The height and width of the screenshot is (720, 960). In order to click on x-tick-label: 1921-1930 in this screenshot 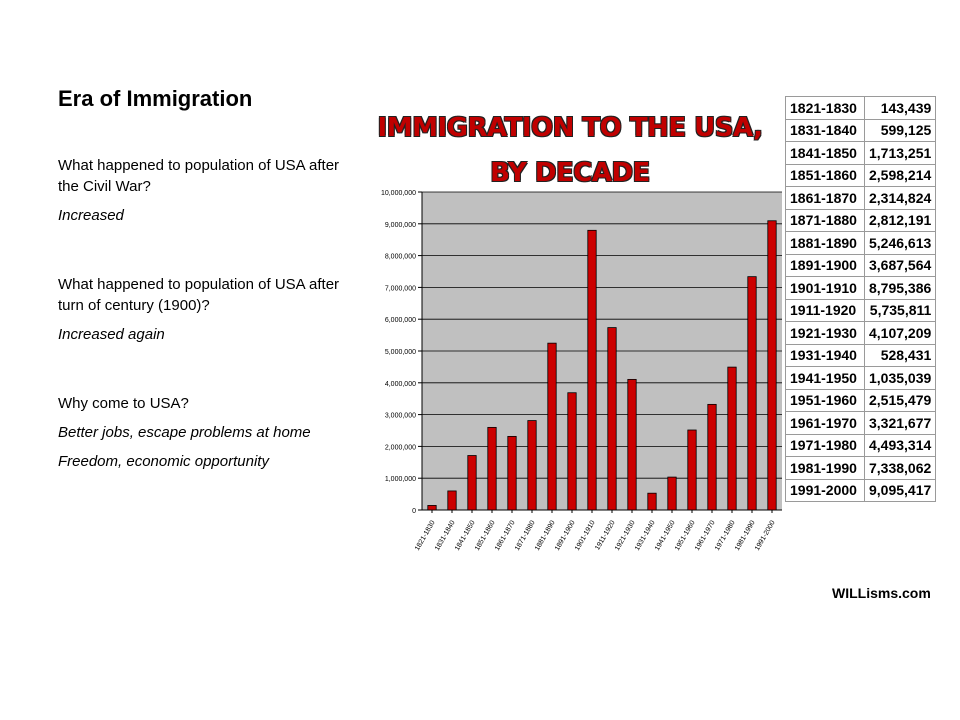, I will do `click(625, 535)`.